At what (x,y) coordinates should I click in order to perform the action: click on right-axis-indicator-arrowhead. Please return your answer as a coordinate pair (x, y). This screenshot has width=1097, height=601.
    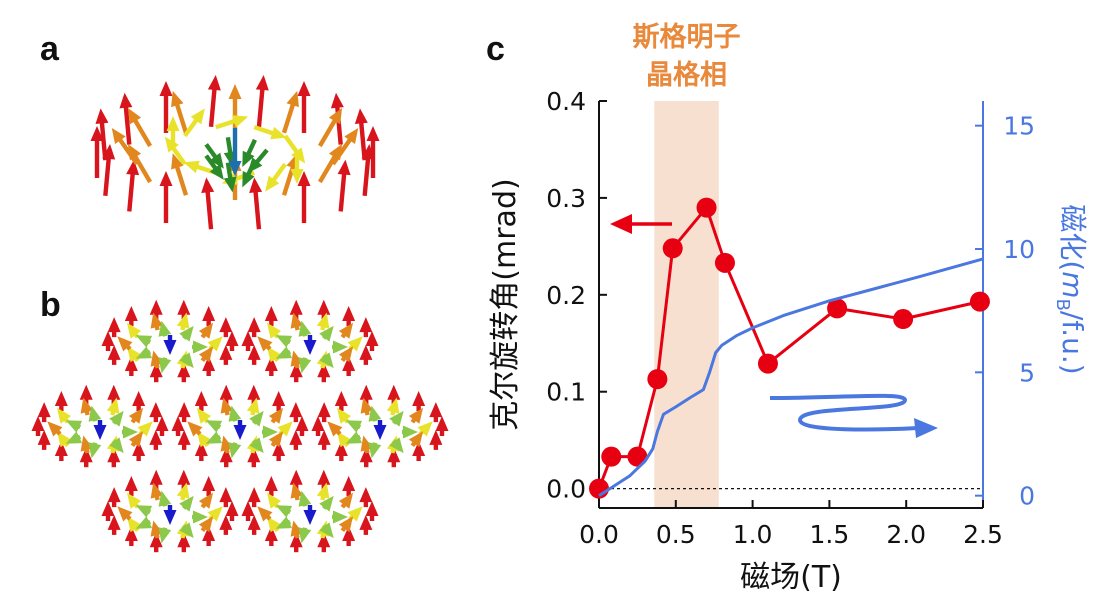
    Looking at the image, I should click on (926, 428).